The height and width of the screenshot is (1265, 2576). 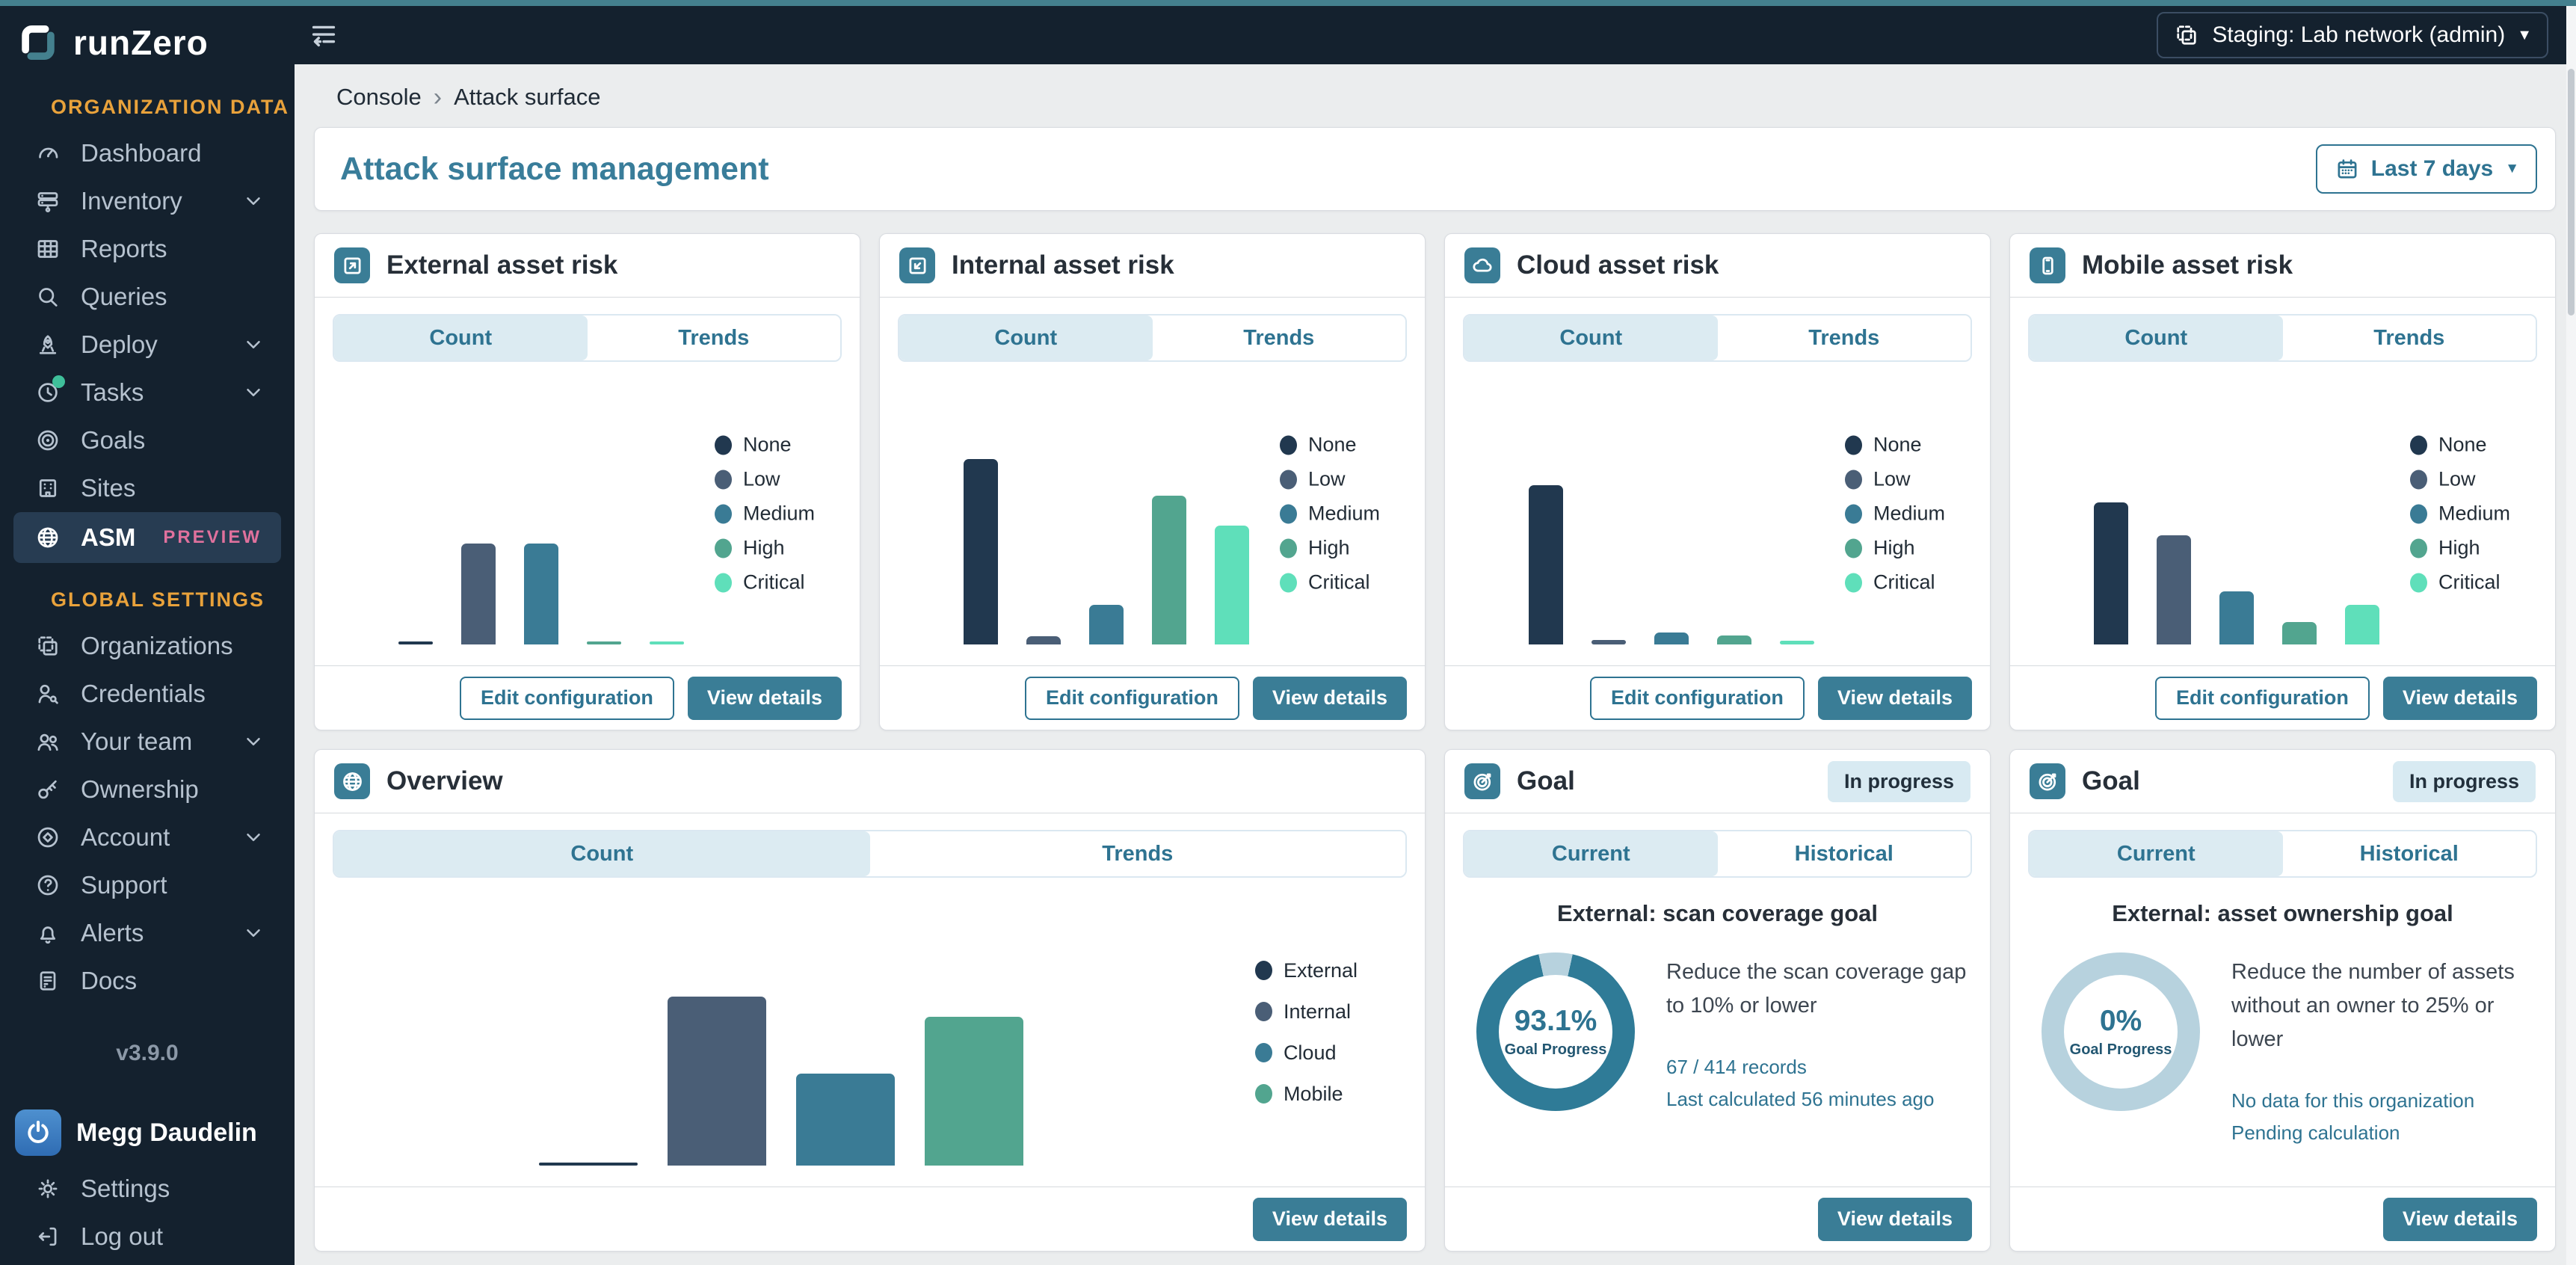 What do you see at coordinates (147, 249) in the screenshot?
I see `sidebar-item-reports: Reports` at bounding box center [147, 249].